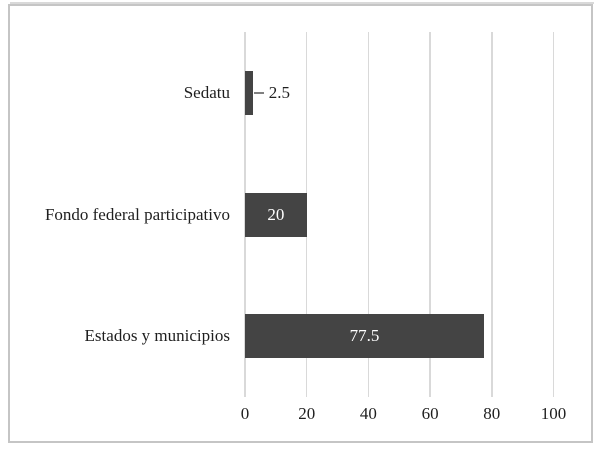 The height and width of the screenshot is (454, 600). Describe the element at coordinates (492, 413) in the screenshot. I see `x-axis-tick-label: 80` at that location.